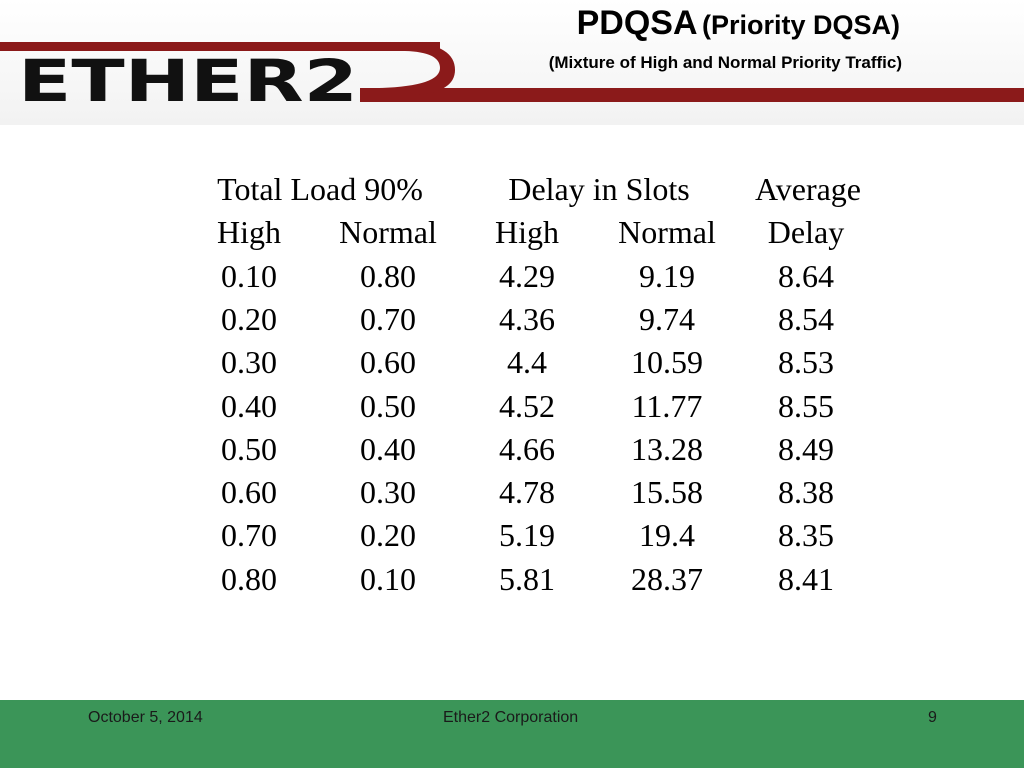  Describe the element at coordinates (145, 717) in the screenshot. I see `footer-date: October 5, 2014` at that location.